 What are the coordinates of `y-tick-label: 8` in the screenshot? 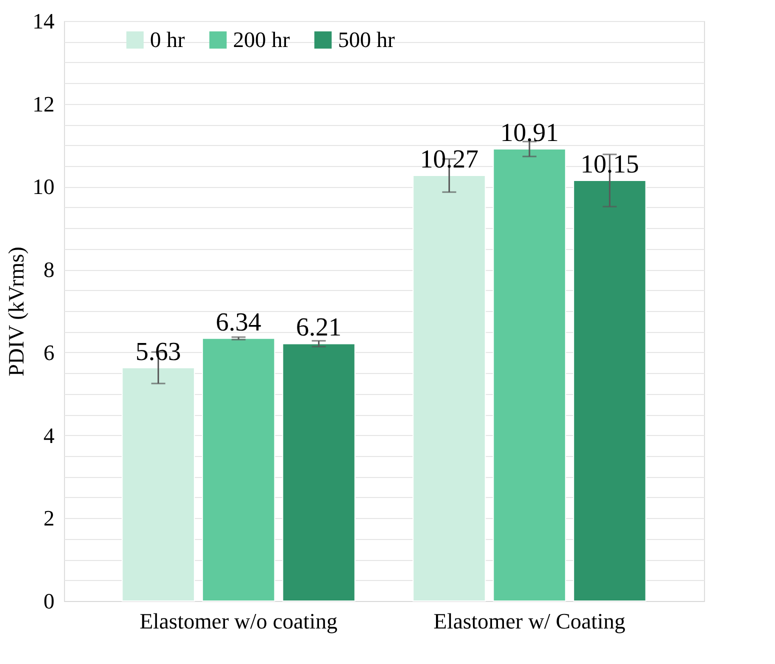 It's located at (49, 269).